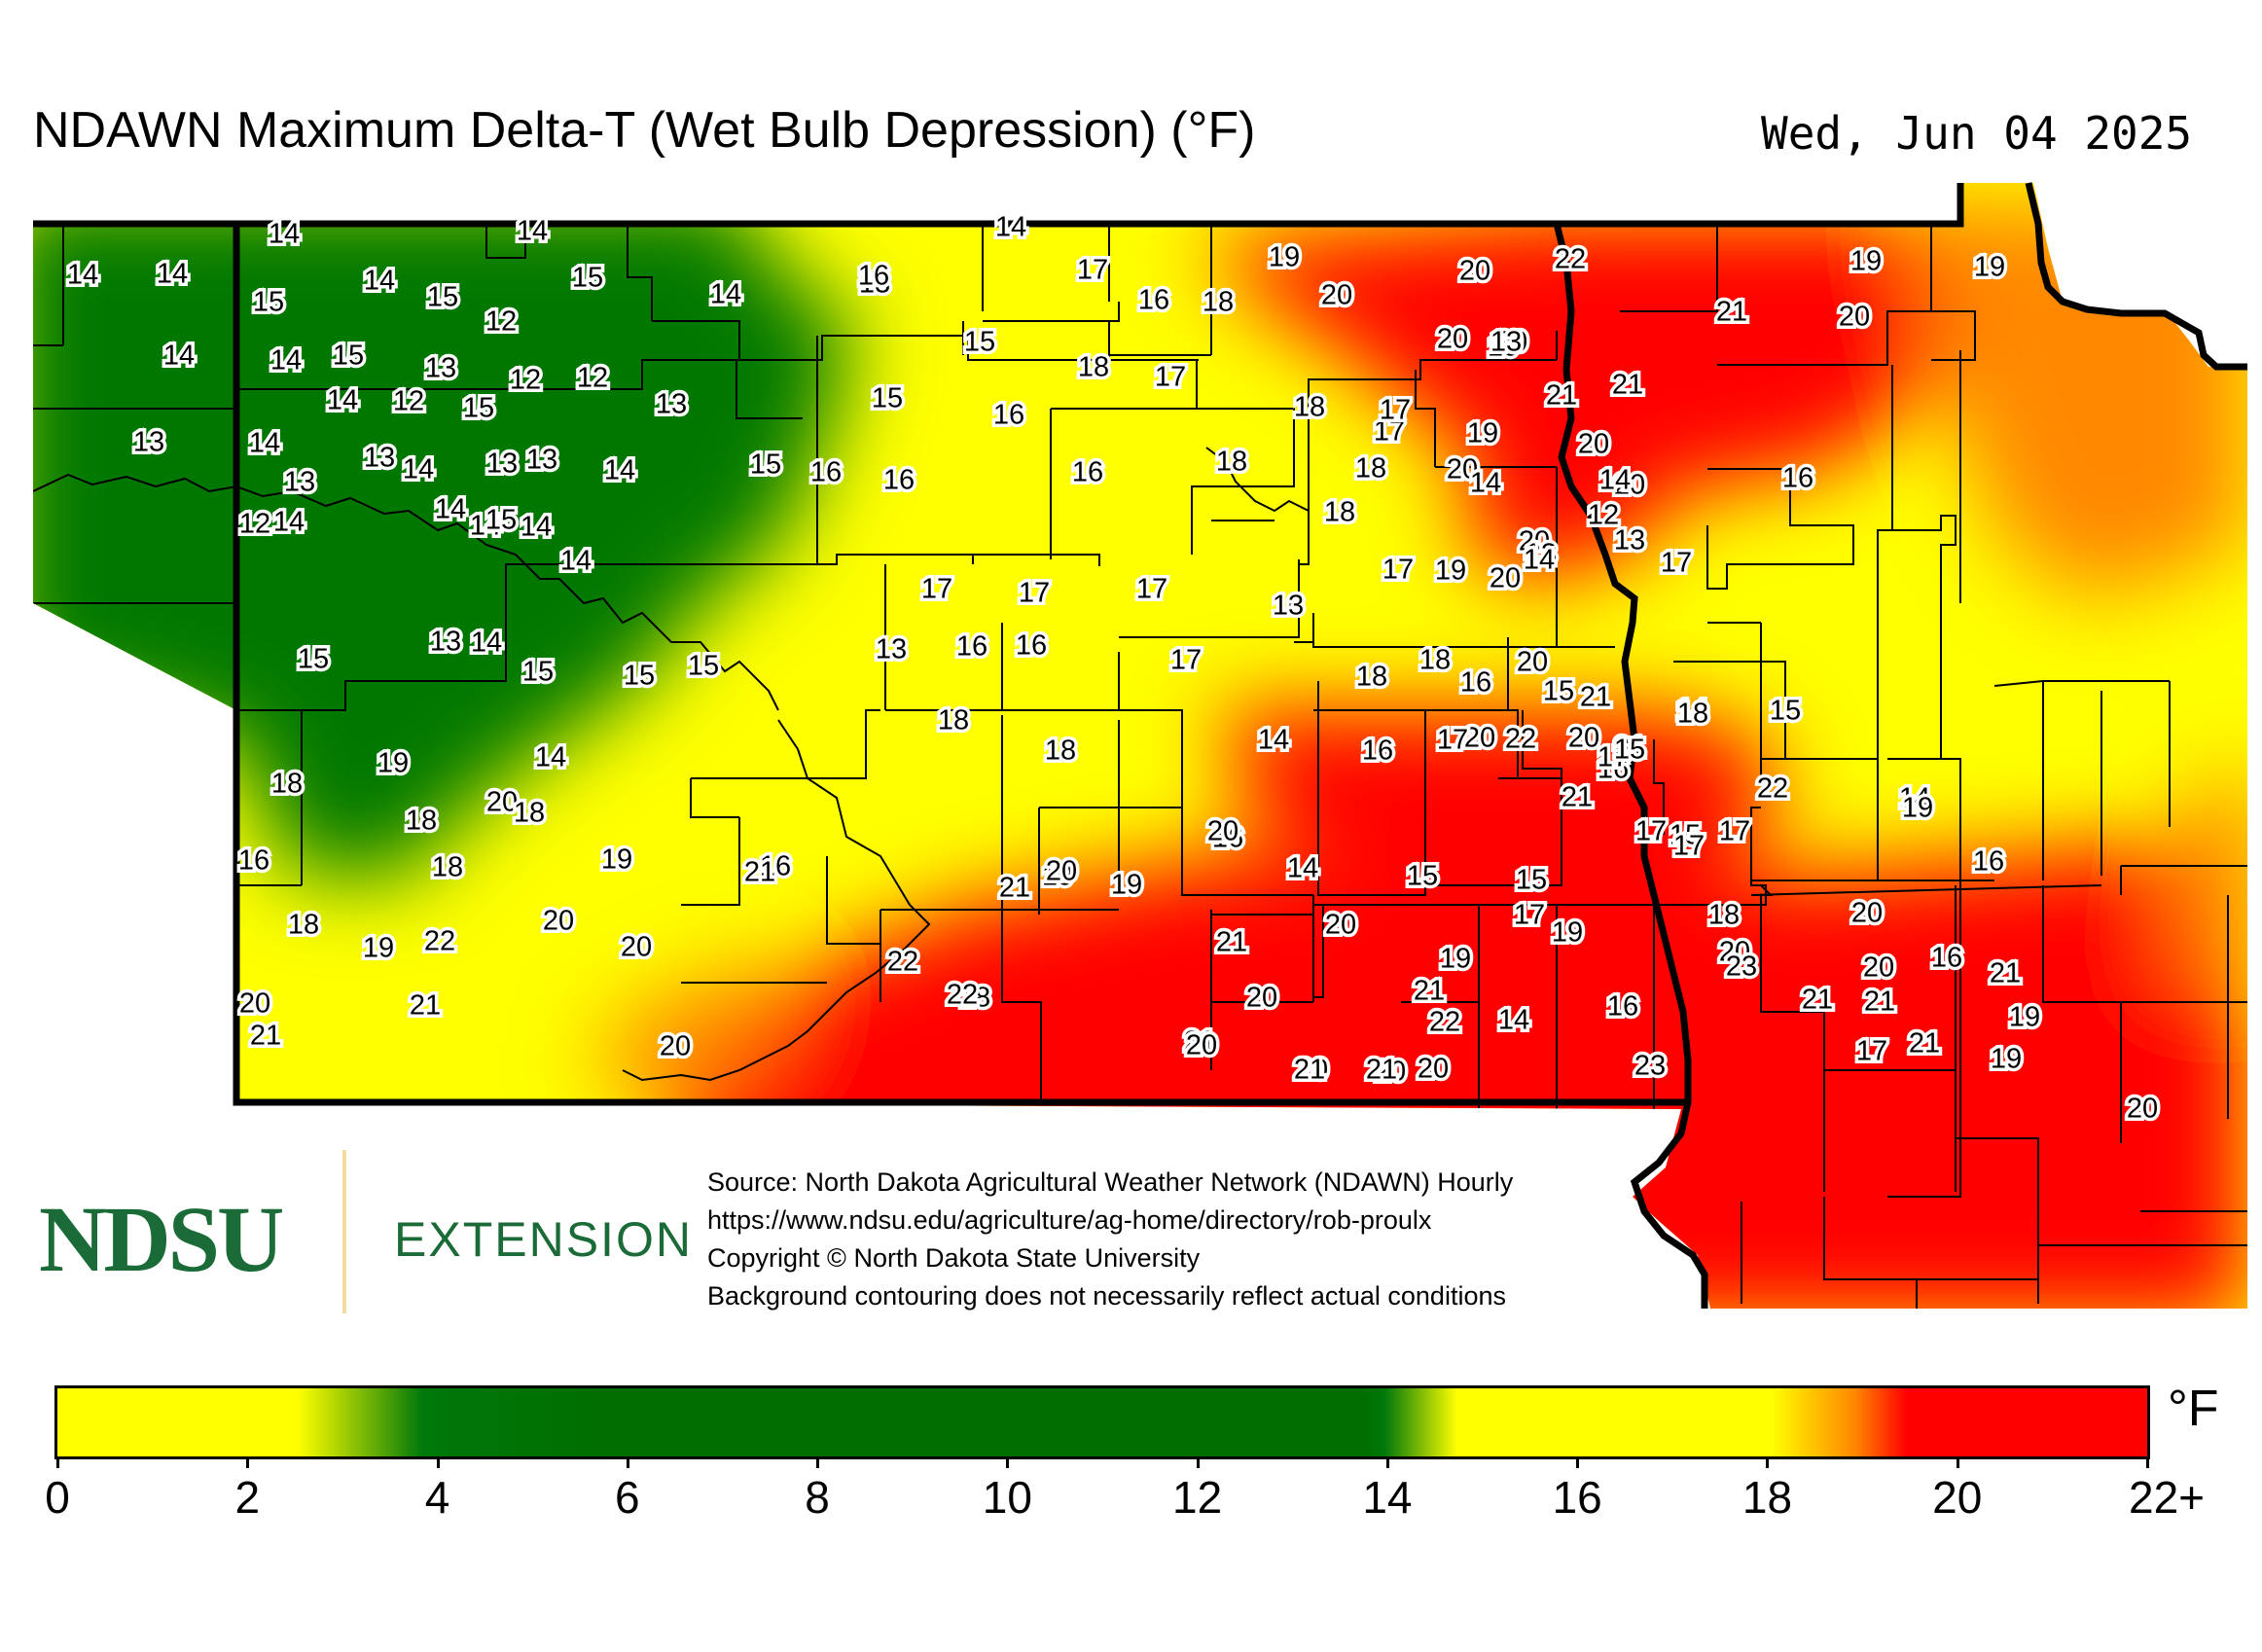  What do you see at coordinates (1767, 1497) in the screenshot?
I see `color-scale-tick-label: 18` at bounding box center [1767, 1497].